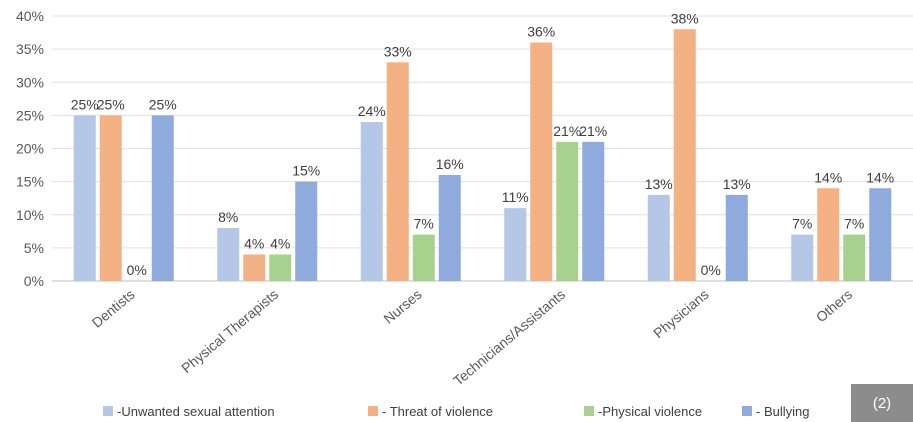 Image resolution: width=913 pixels, height=422 pixels. I want to click on x-category-label: Others, so click(834, 305).